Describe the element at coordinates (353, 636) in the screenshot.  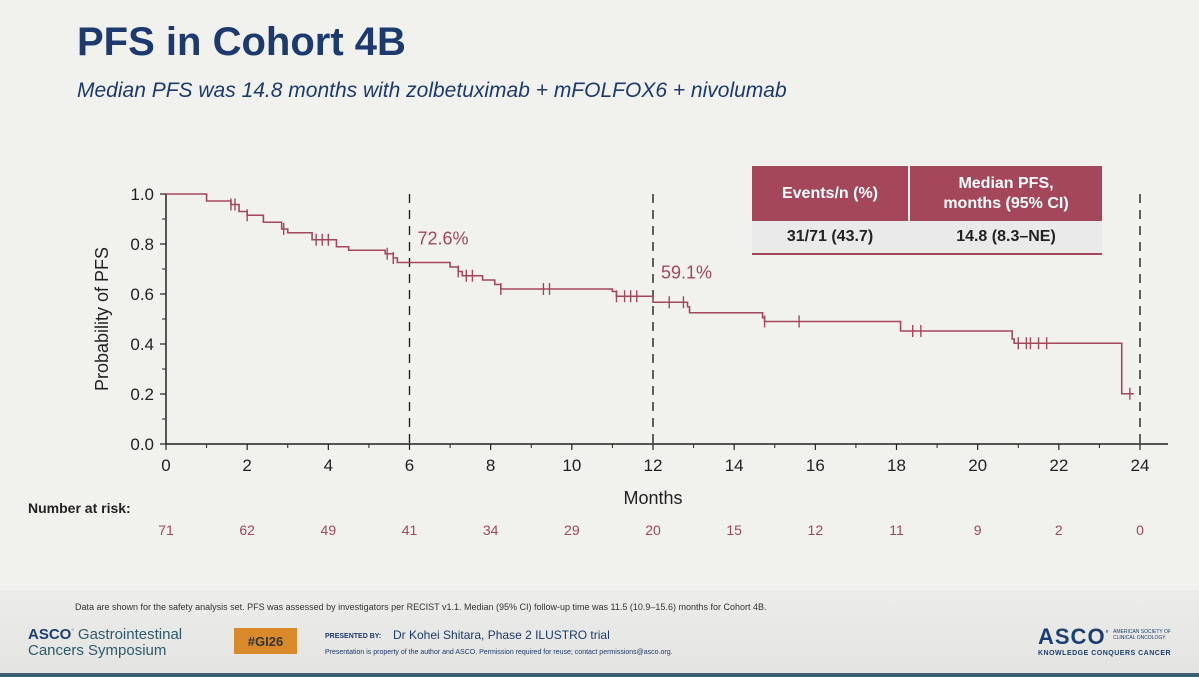
I see `presented-by-label: PRESENTED BY:` at that location.